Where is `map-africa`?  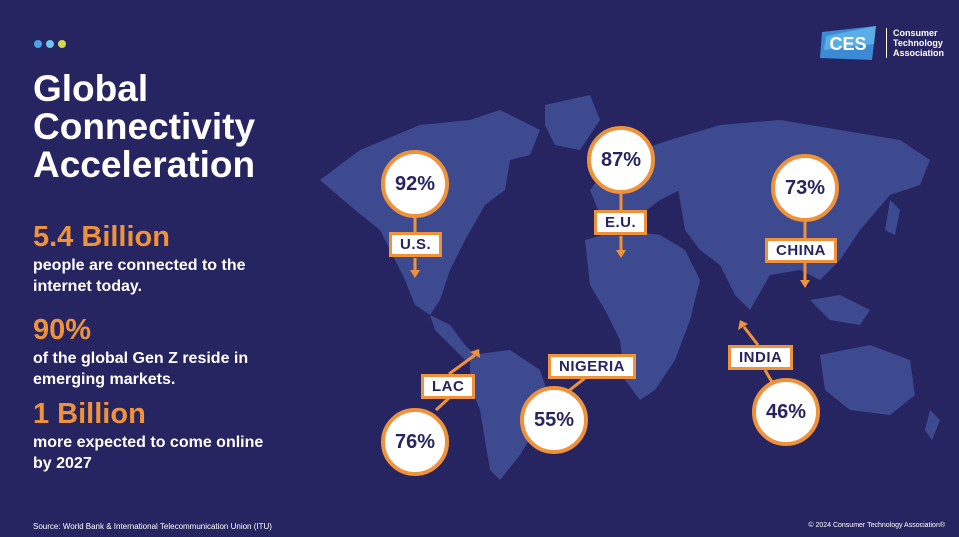
map-africa is located at coordinates (642, 315).